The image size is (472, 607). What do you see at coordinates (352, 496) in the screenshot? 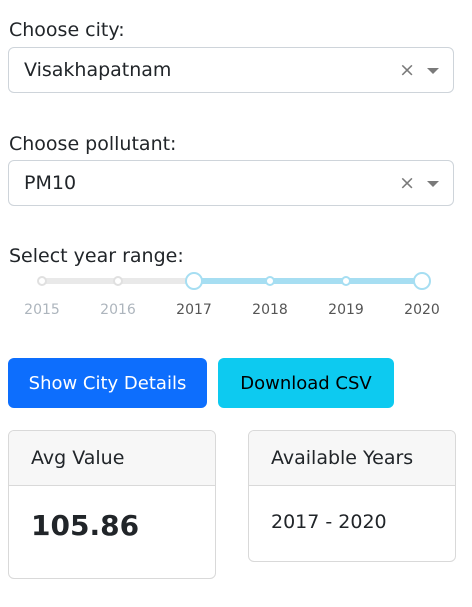
I see `available-years-card: Available Years 2017 - 2020` at bounding box center [352, 496].